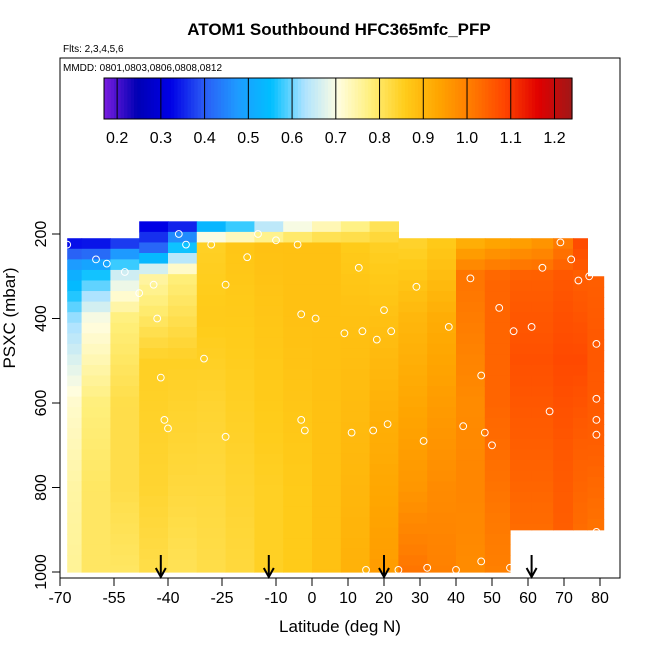  I want to click on flight-marker-head, so click(160, 573).